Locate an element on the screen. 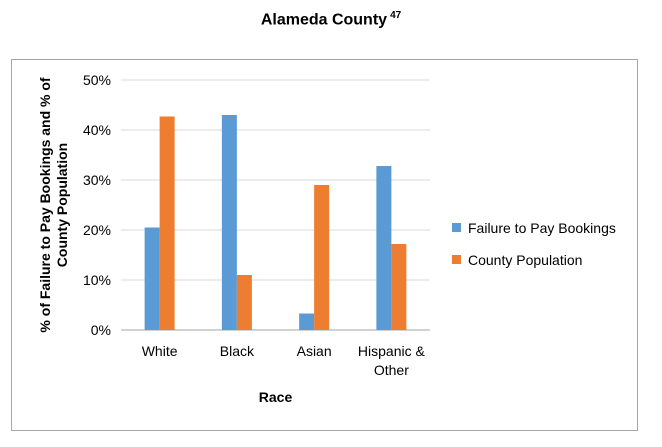 The height and width of the screenshot is (447, 662). y-tick-label: 50% is located at coordinates (97, 80).